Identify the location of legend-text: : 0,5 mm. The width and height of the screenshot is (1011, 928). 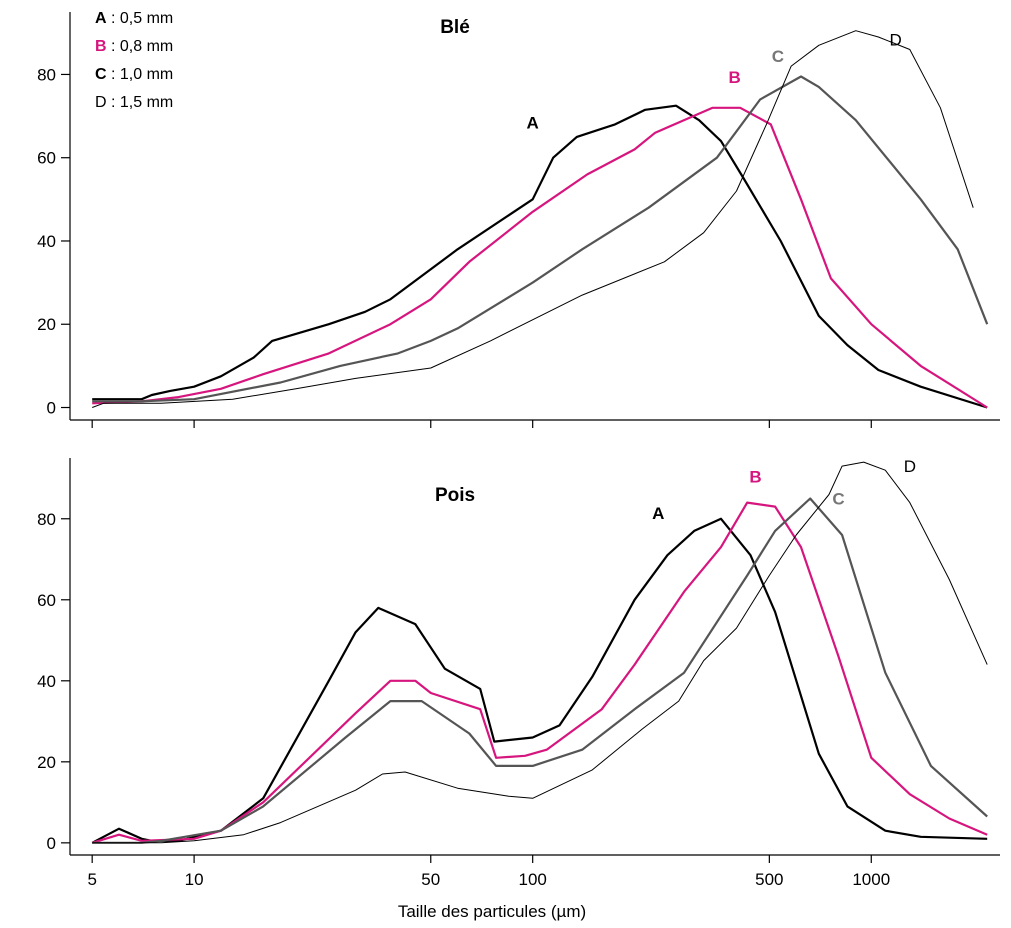
(140, 18).